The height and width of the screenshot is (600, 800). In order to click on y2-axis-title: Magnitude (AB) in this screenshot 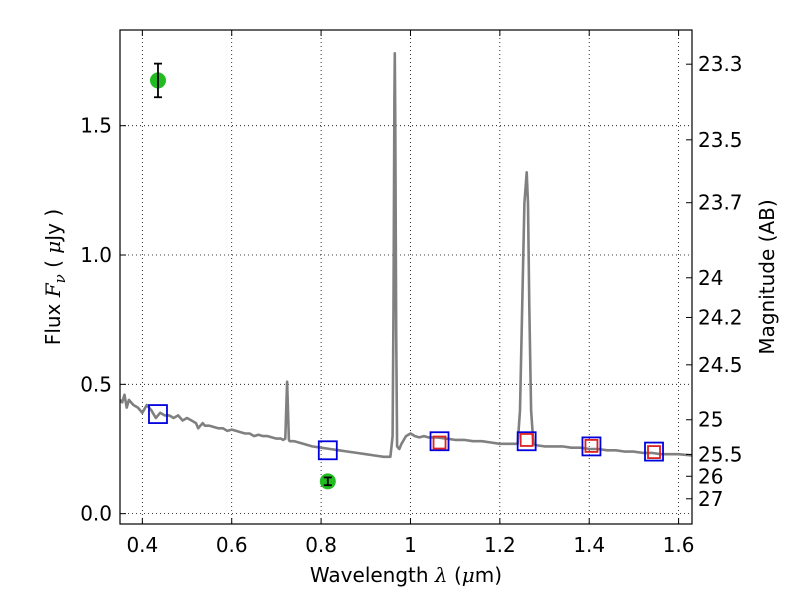, I will do `click(767, 276)`.